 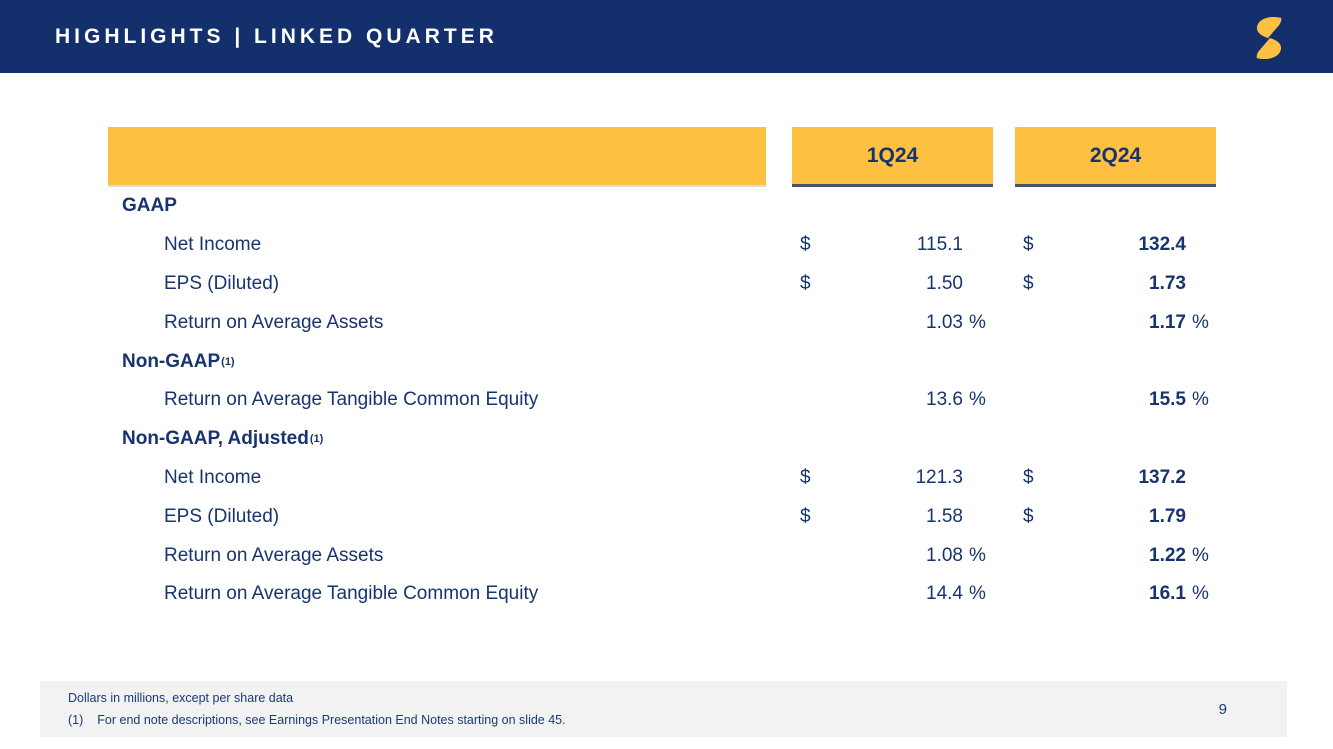 I want to click on metric-value: 15.5, so click(x=1167, y=400).